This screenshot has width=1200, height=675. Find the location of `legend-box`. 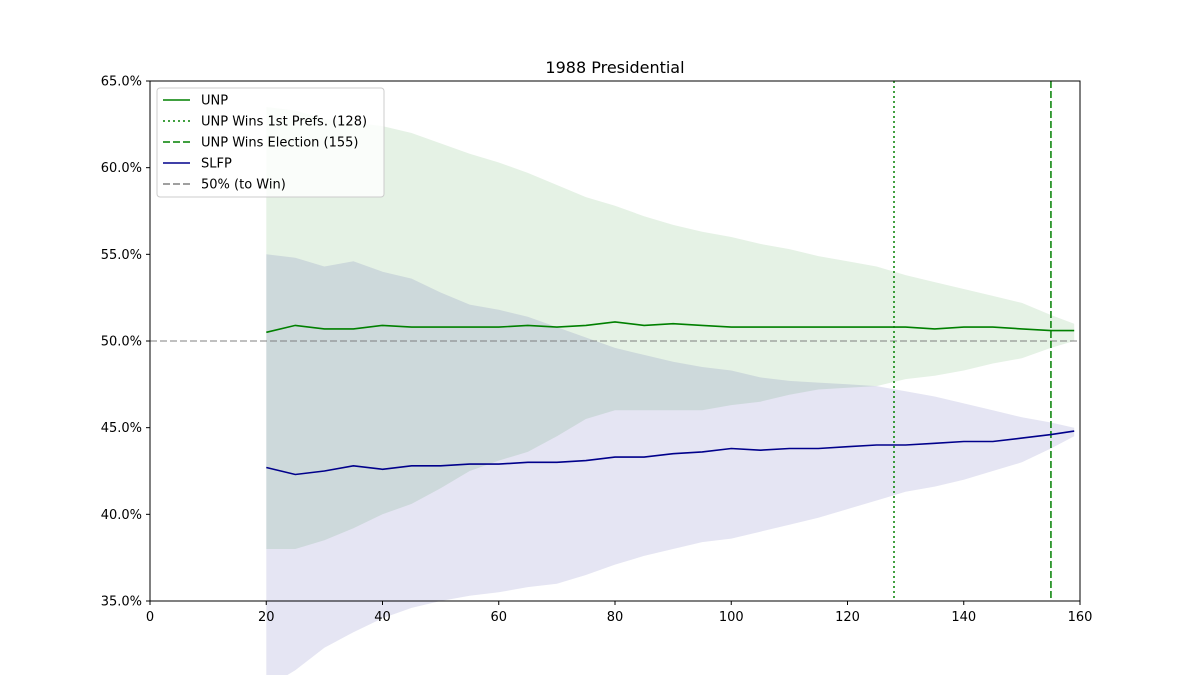

legend-box is located at coordinates (270, 142).